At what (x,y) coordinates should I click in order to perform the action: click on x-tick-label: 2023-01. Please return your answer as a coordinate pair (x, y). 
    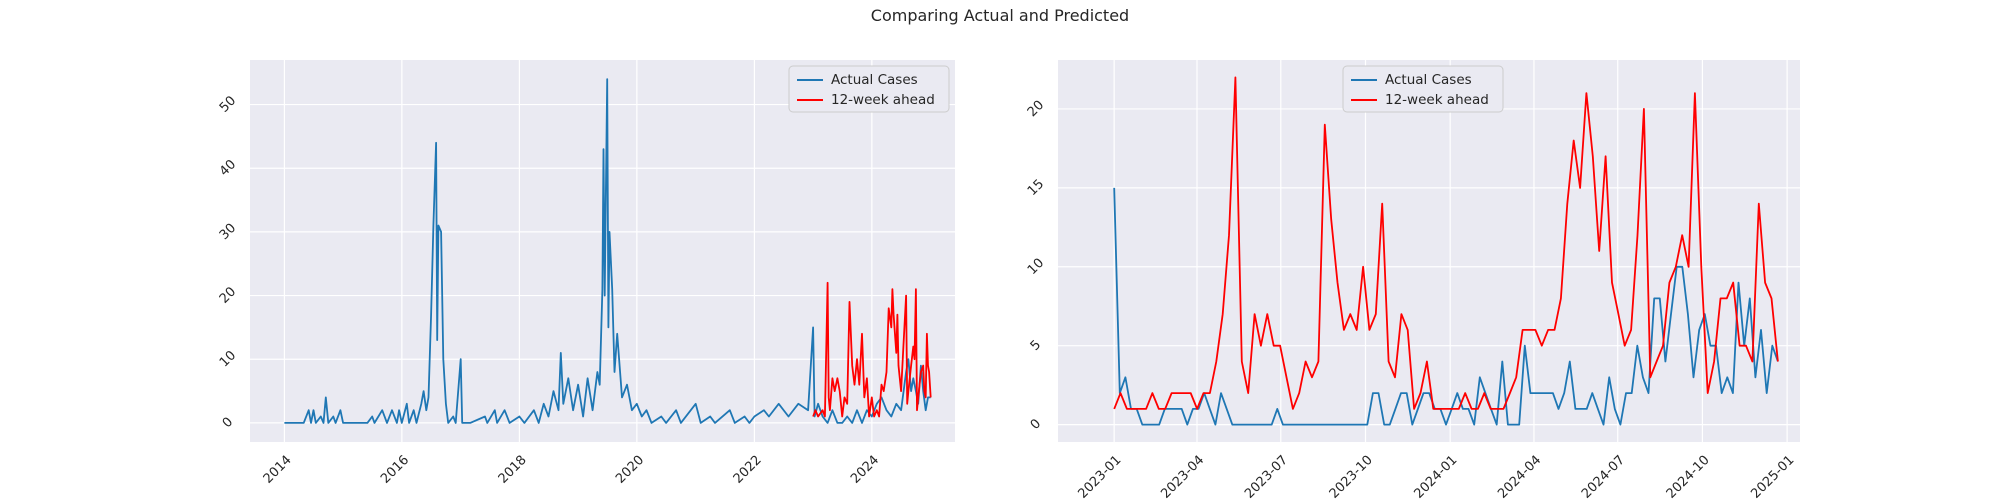
    Looking at the image, I should click on (1099, 476).